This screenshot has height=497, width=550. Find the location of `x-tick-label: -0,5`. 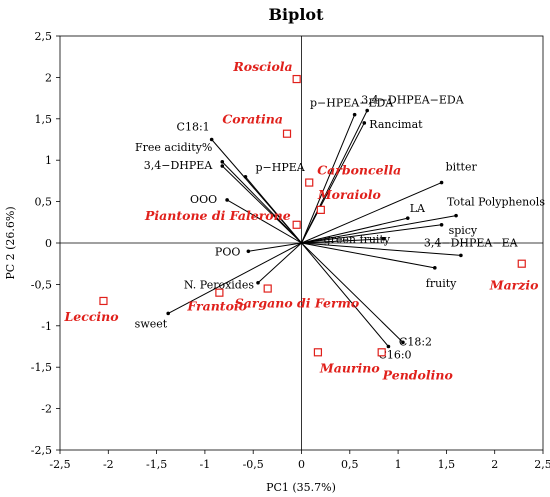

x-tick-label: -0,5 is located at coordinates (253, 464).